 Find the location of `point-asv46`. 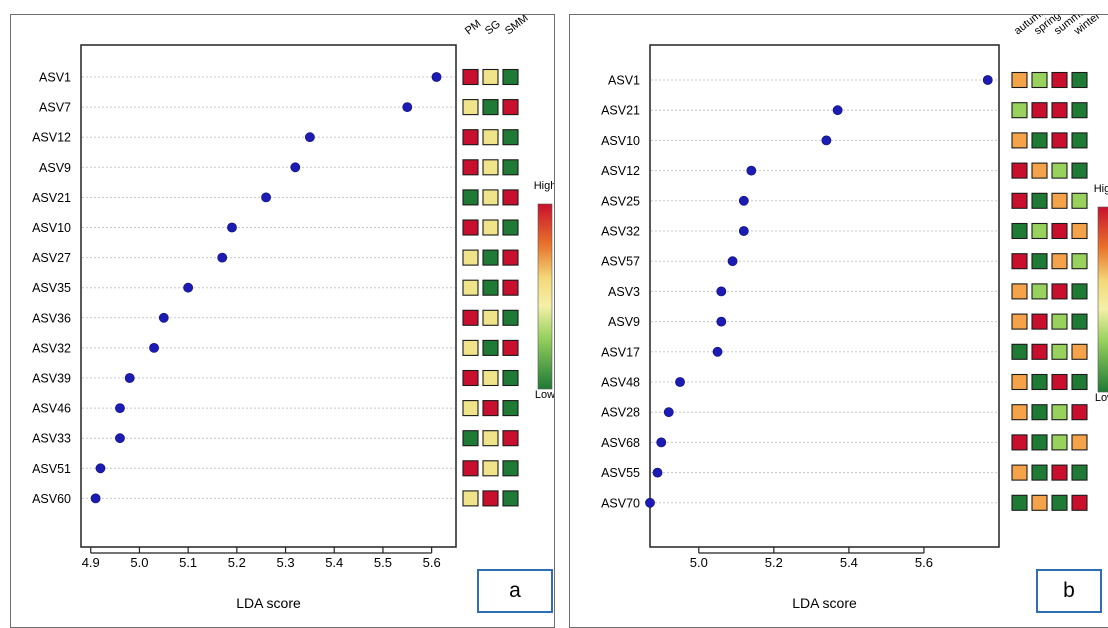

point-asv46 is located at coordinates (120, 408).